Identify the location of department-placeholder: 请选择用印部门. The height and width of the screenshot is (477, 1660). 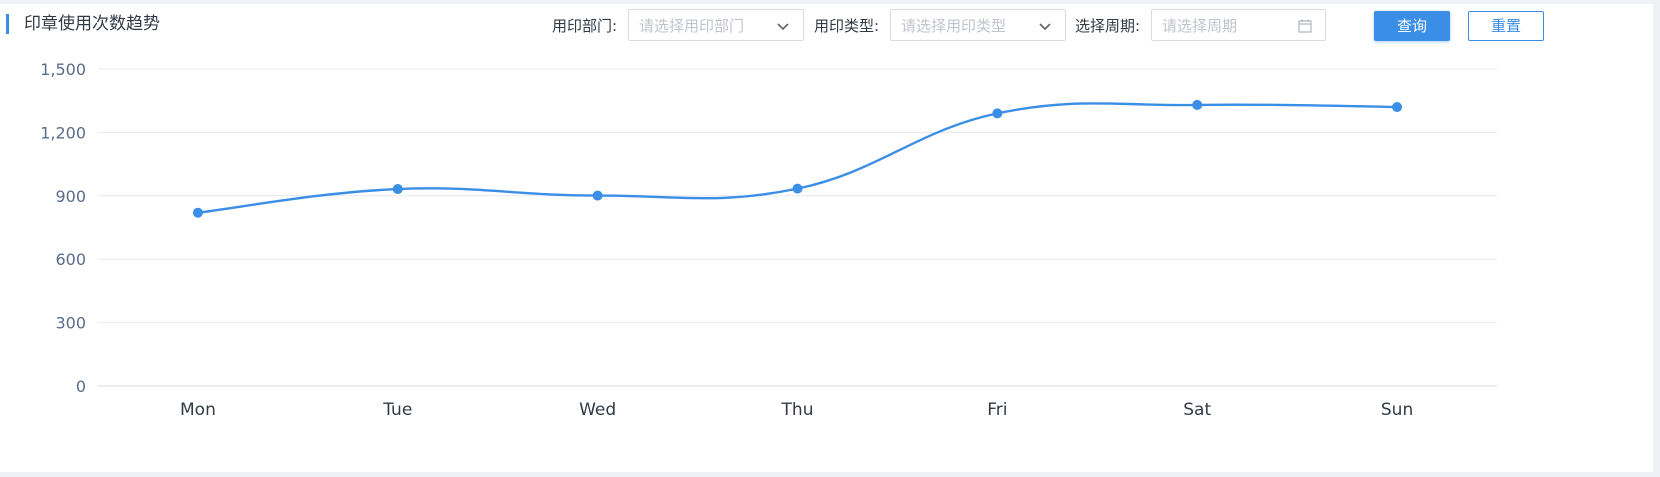
(692, 26).